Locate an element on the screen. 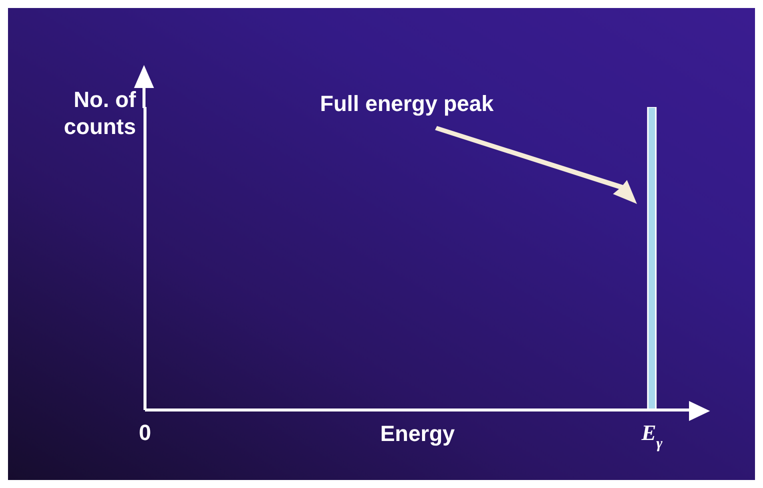  x-tick-label: E$_{γ}$ is located at coordinates (652, 436).